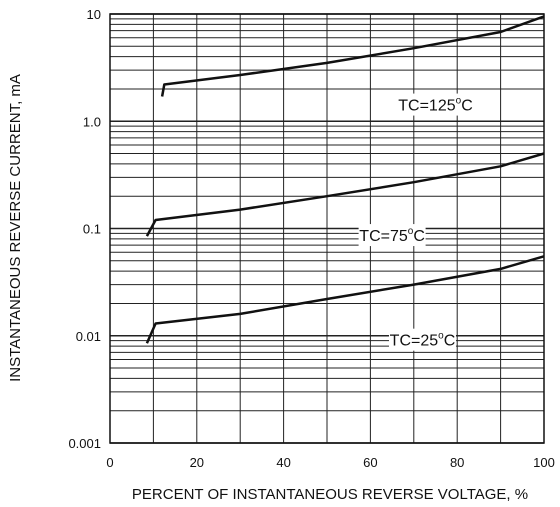  I want to click on series-label: TC=75oC, so click(392, 235).